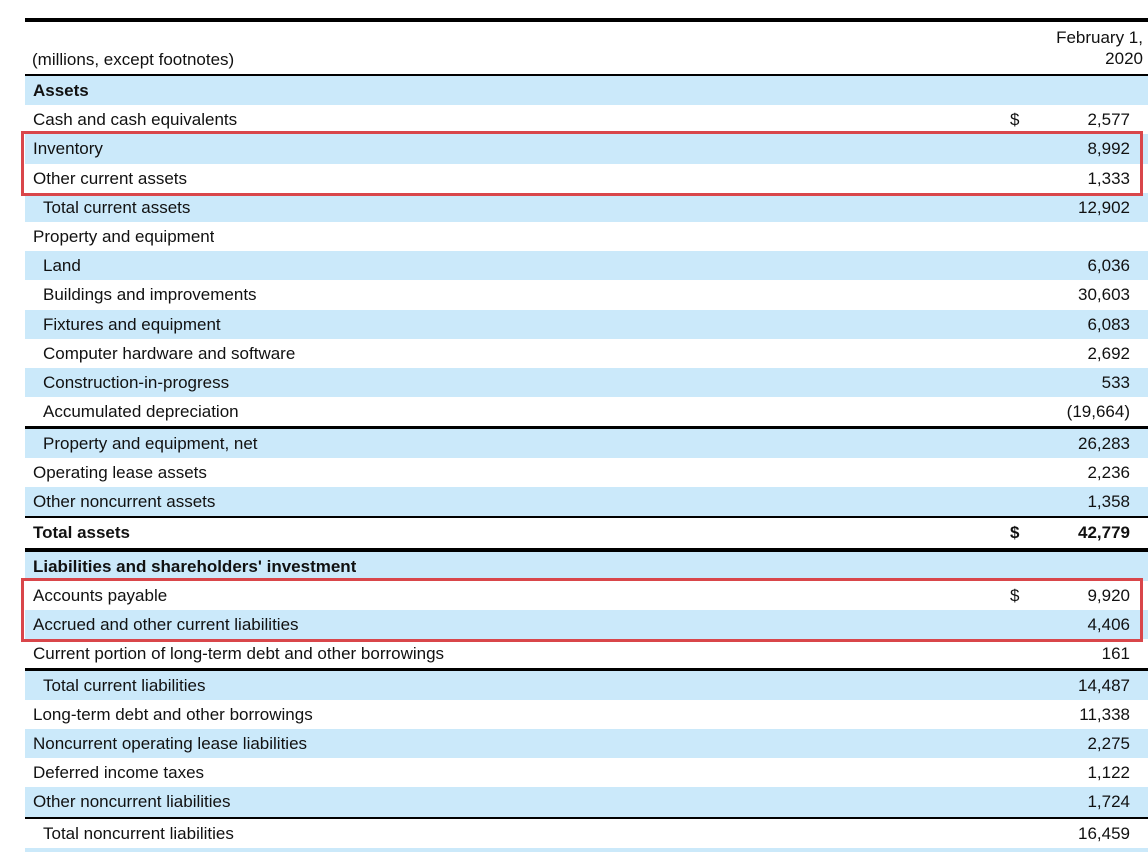  What do you see at coordinates (138, 833) in the screenshot?
I see `row-label: Total noncurrent liabilities` at bounding box center [138, 833].